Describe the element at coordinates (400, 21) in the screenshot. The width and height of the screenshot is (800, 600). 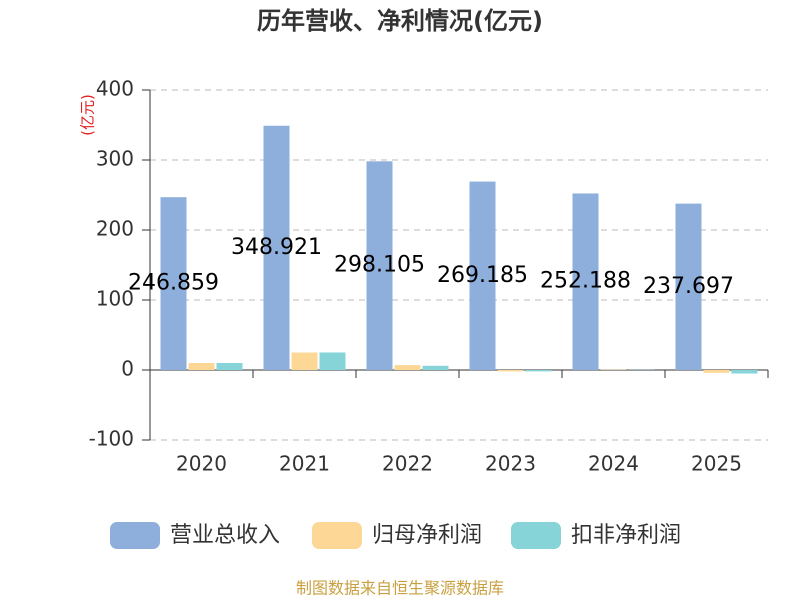
I see `chart-title: 历年营收、净利情况(亿元)` at that location.